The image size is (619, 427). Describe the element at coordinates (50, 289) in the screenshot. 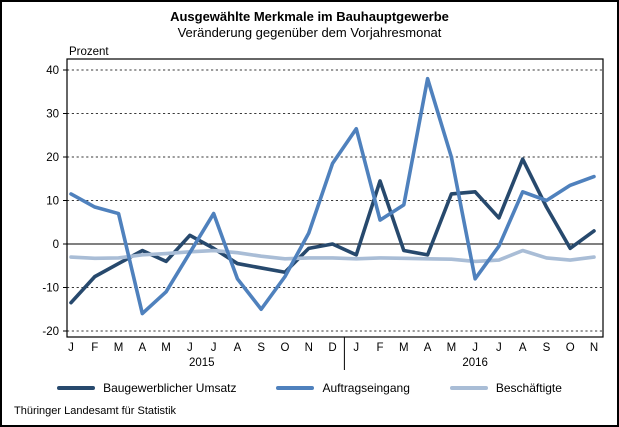

I see `y-tick-label: -10` at that location.